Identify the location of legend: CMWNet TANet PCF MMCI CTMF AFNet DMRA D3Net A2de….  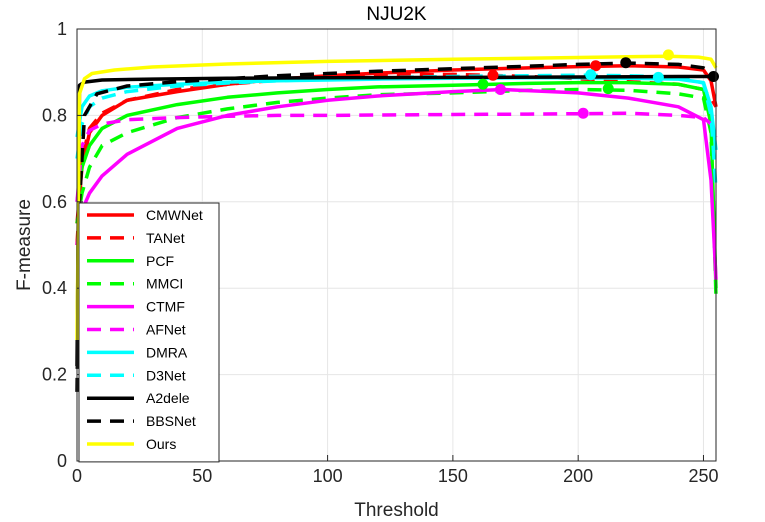
(149, 332).